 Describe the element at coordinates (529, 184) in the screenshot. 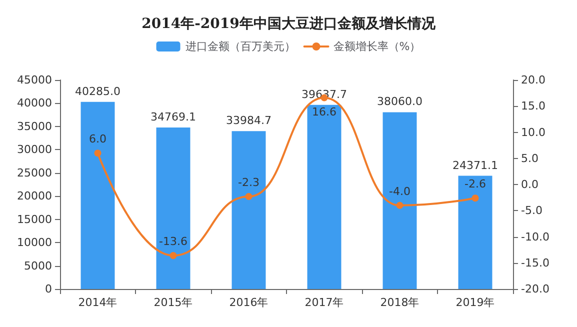

I see `y2-tick-label: 0.0` at that location.